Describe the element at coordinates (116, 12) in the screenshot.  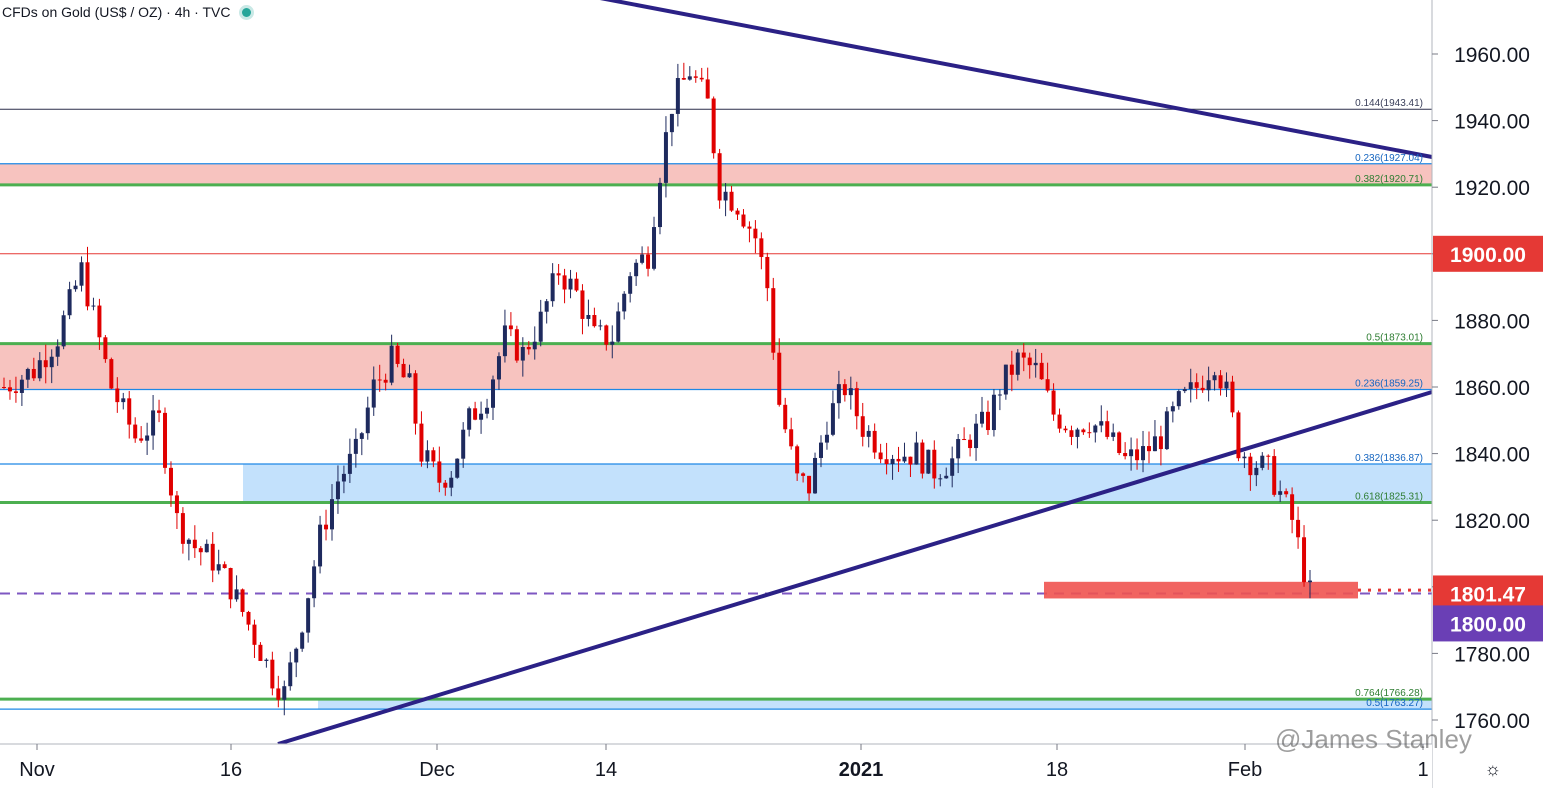
I see `symbol-title: CFDs on Gold (US$ / OZ) · 4h · TVC` at that location.